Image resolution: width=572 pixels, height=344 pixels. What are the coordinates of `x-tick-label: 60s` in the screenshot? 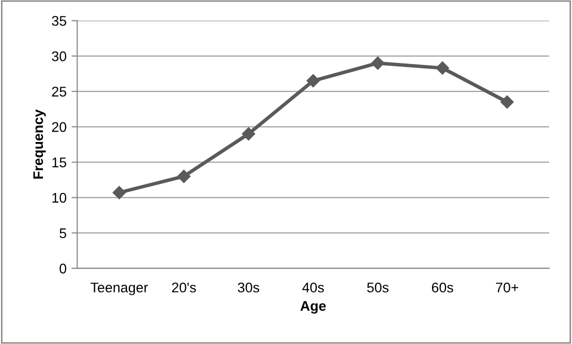 It's located at (443, 287).